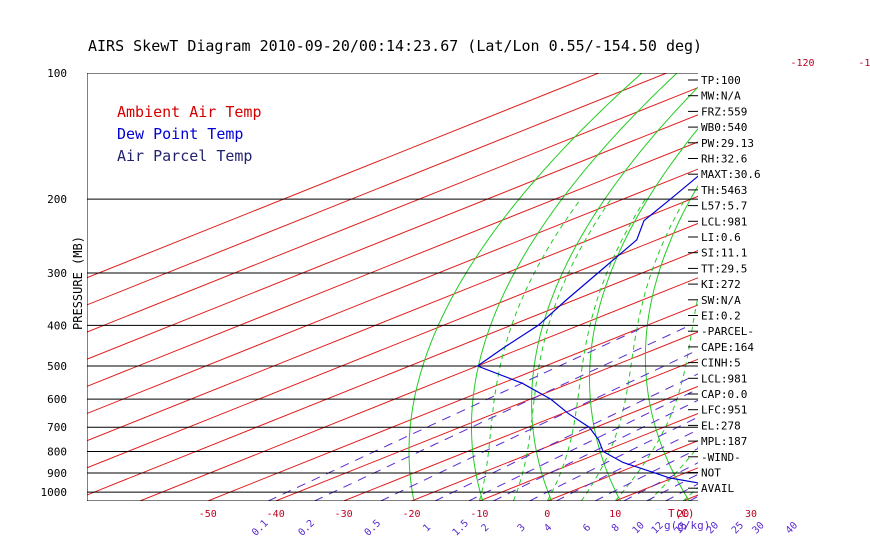  I want to click on pressure-tick-label: 300, so click(57, 273).